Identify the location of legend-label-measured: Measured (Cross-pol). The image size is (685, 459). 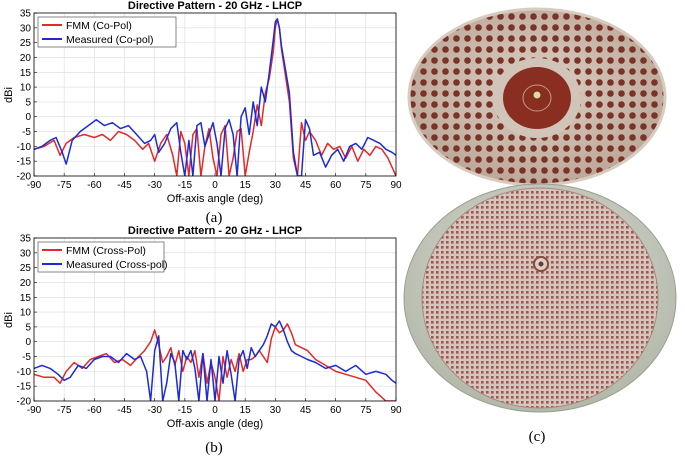
(117, 265).